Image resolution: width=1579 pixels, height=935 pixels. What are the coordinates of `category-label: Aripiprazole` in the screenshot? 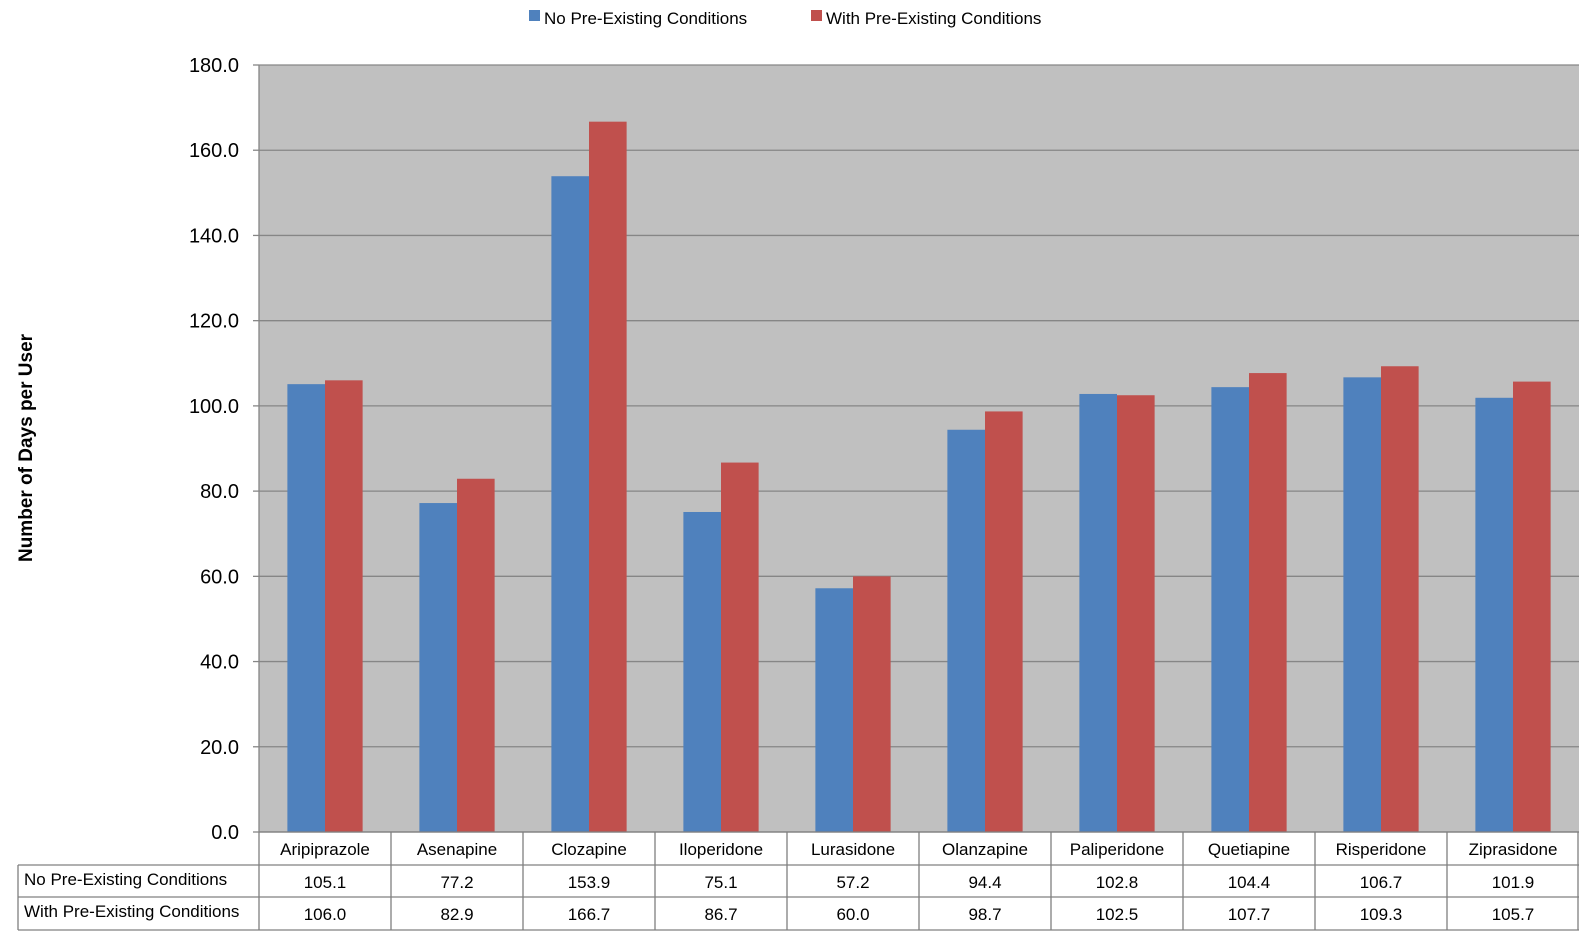 It's located at (325, 849).